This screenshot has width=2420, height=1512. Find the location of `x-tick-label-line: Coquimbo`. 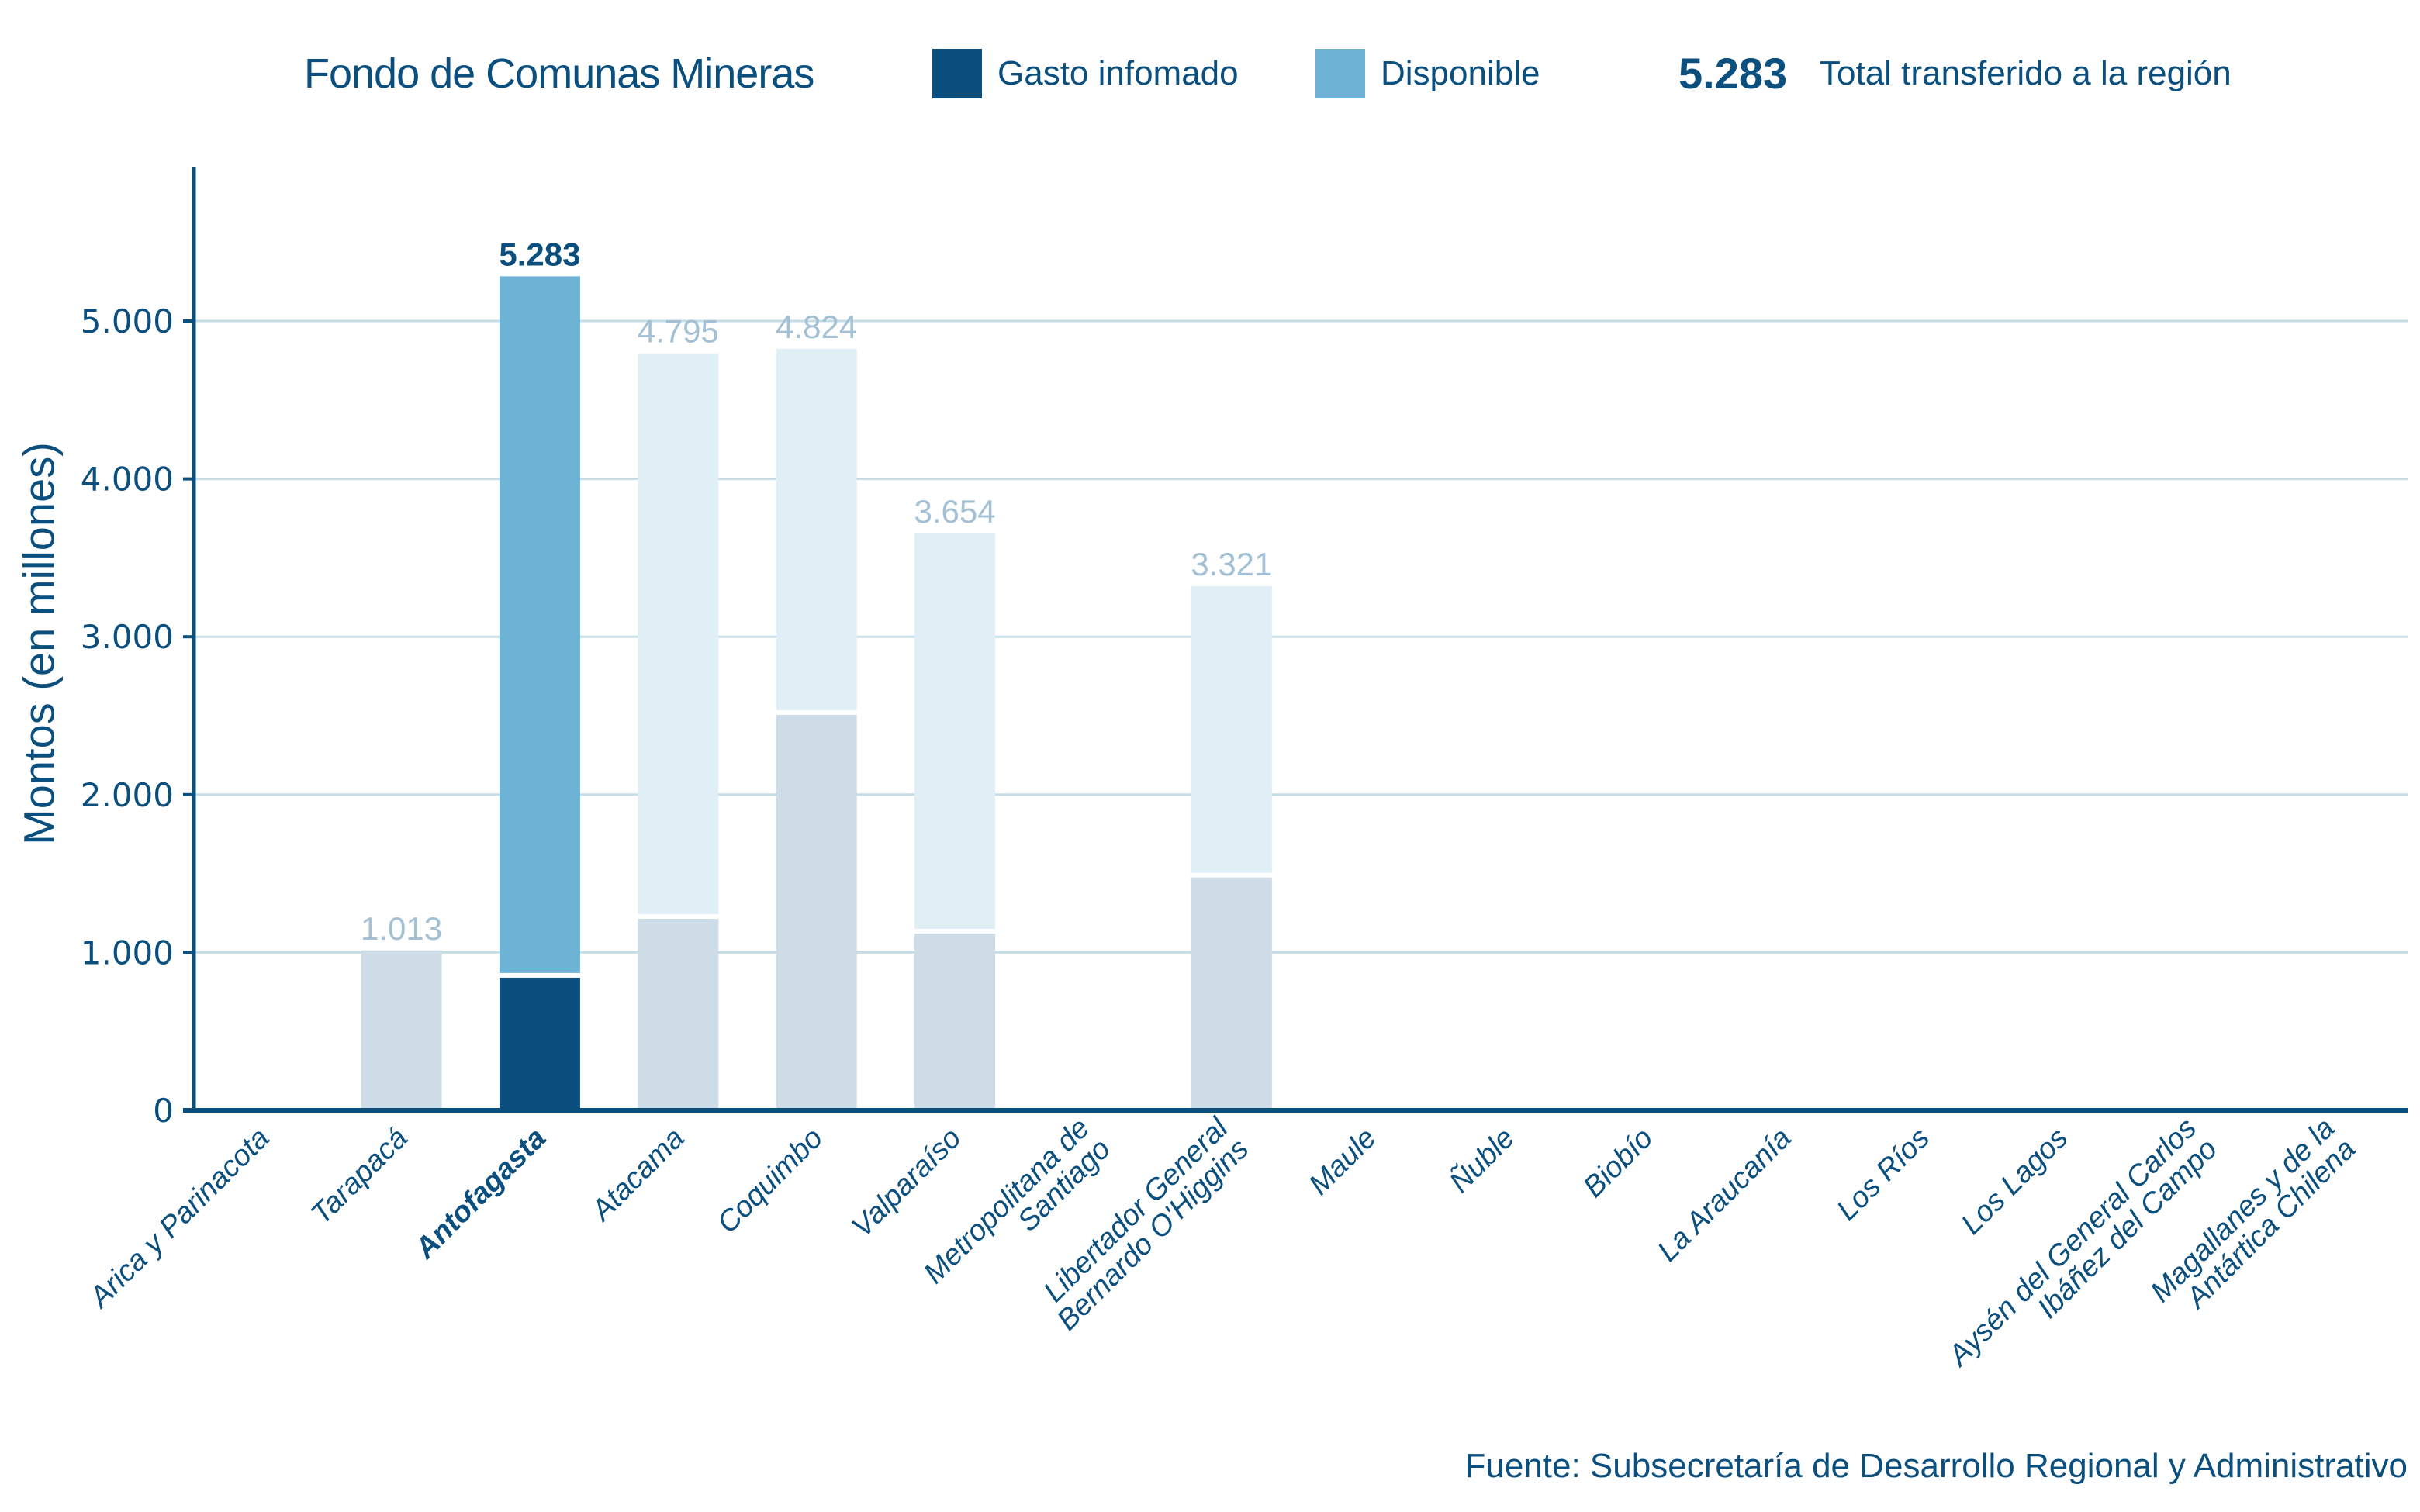

x-tick-label-line: Coquimbo is located at coordinates (770, 1181).